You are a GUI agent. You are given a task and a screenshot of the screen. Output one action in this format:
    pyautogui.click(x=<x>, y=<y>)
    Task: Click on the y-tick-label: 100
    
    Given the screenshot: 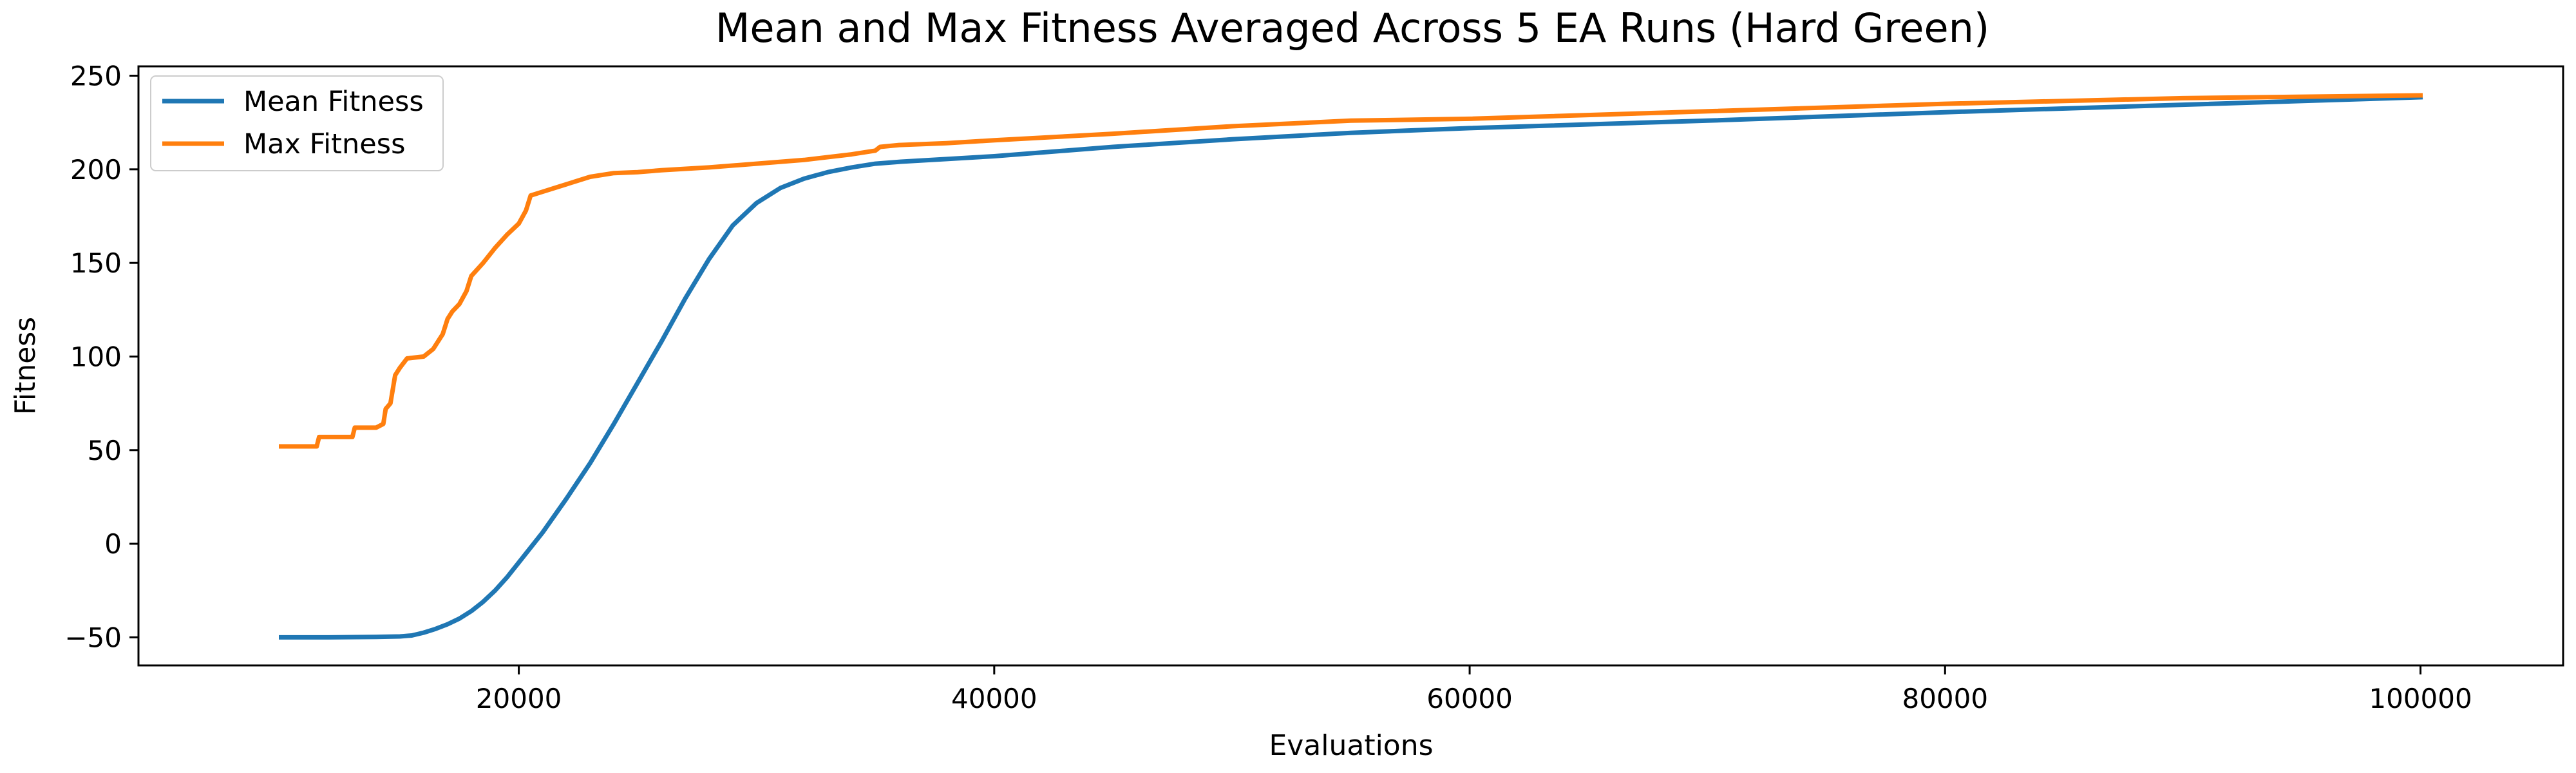 What is the action you would take?
    pyautogui.click(x=96, y=356)
    